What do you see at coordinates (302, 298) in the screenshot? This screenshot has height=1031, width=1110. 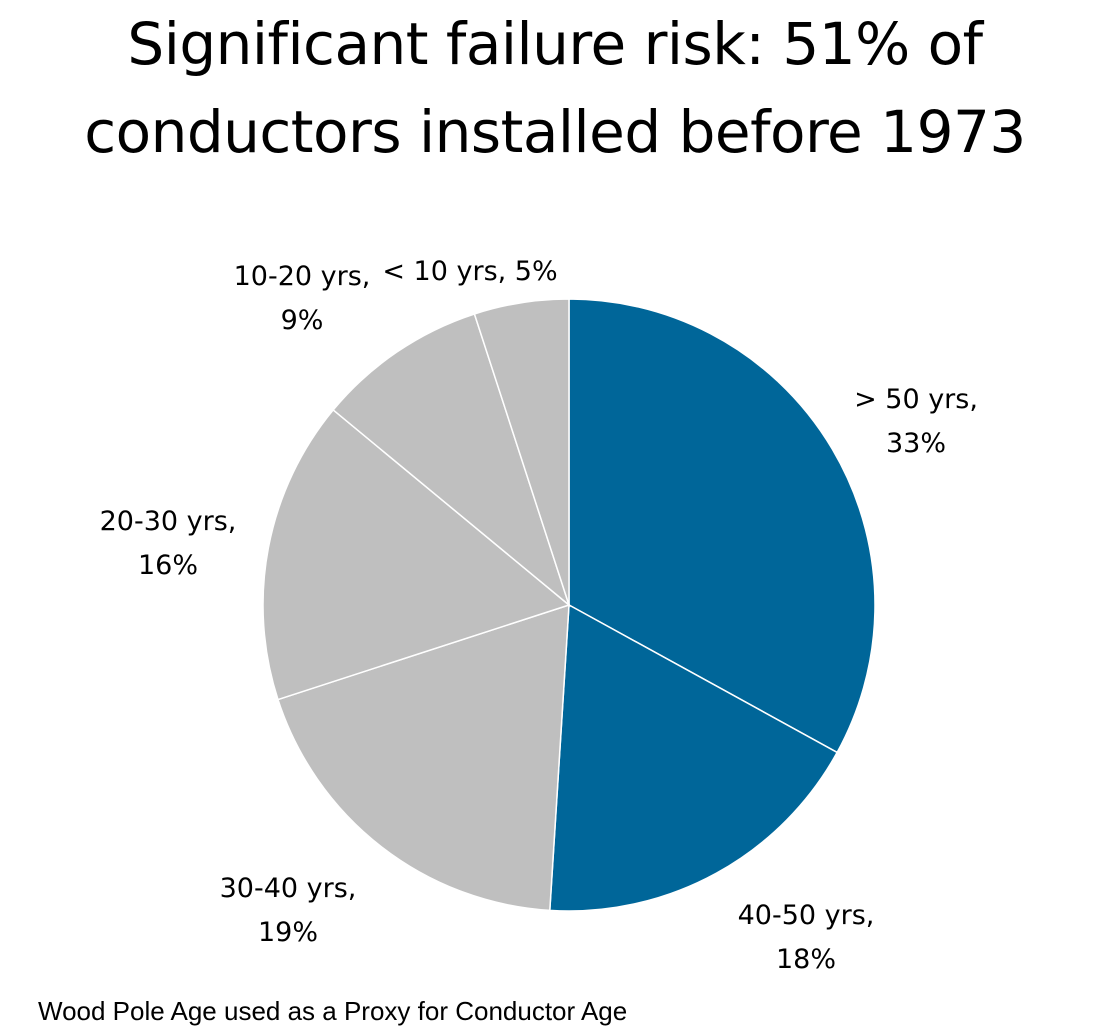 I see `data-label-4: 10-20 yrs, 9%` at bounding box center [302, 298].